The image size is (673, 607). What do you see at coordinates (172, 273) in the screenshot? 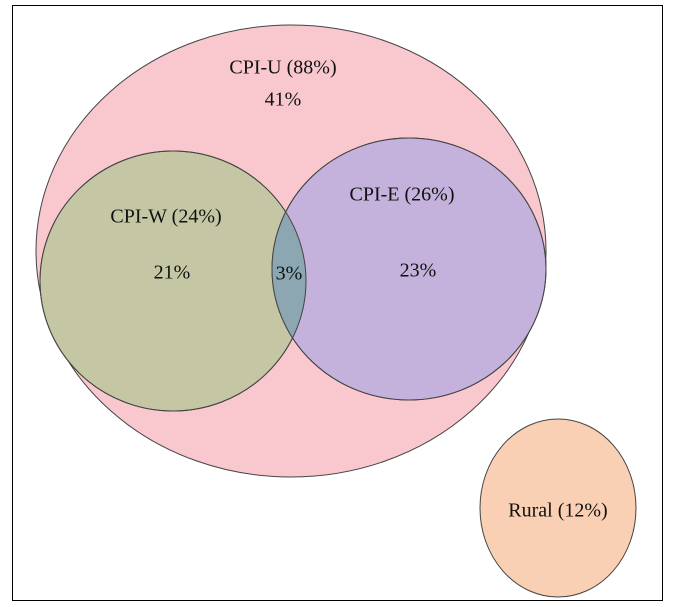
I see `region-label: 21%` at bounding box center [172, 273].